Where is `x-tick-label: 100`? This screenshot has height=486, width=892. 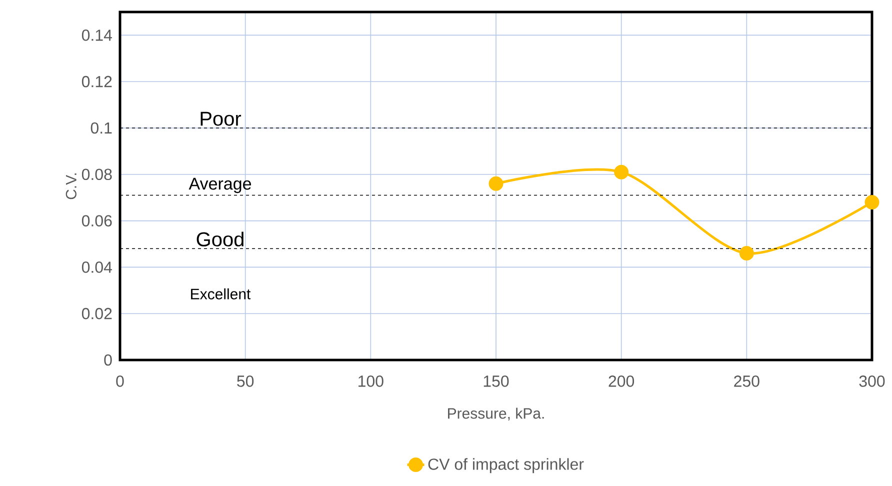 x-tick-label: 100 is located at coordinates (371, 381).